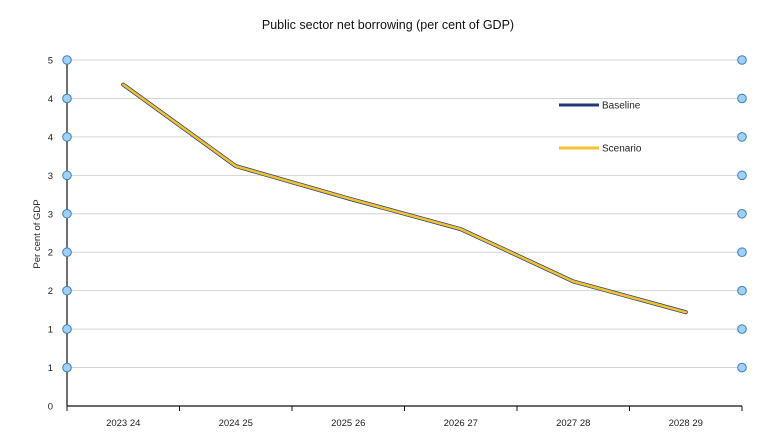  I want to click on x-tick-label: 2025 26, so click(348, 423).